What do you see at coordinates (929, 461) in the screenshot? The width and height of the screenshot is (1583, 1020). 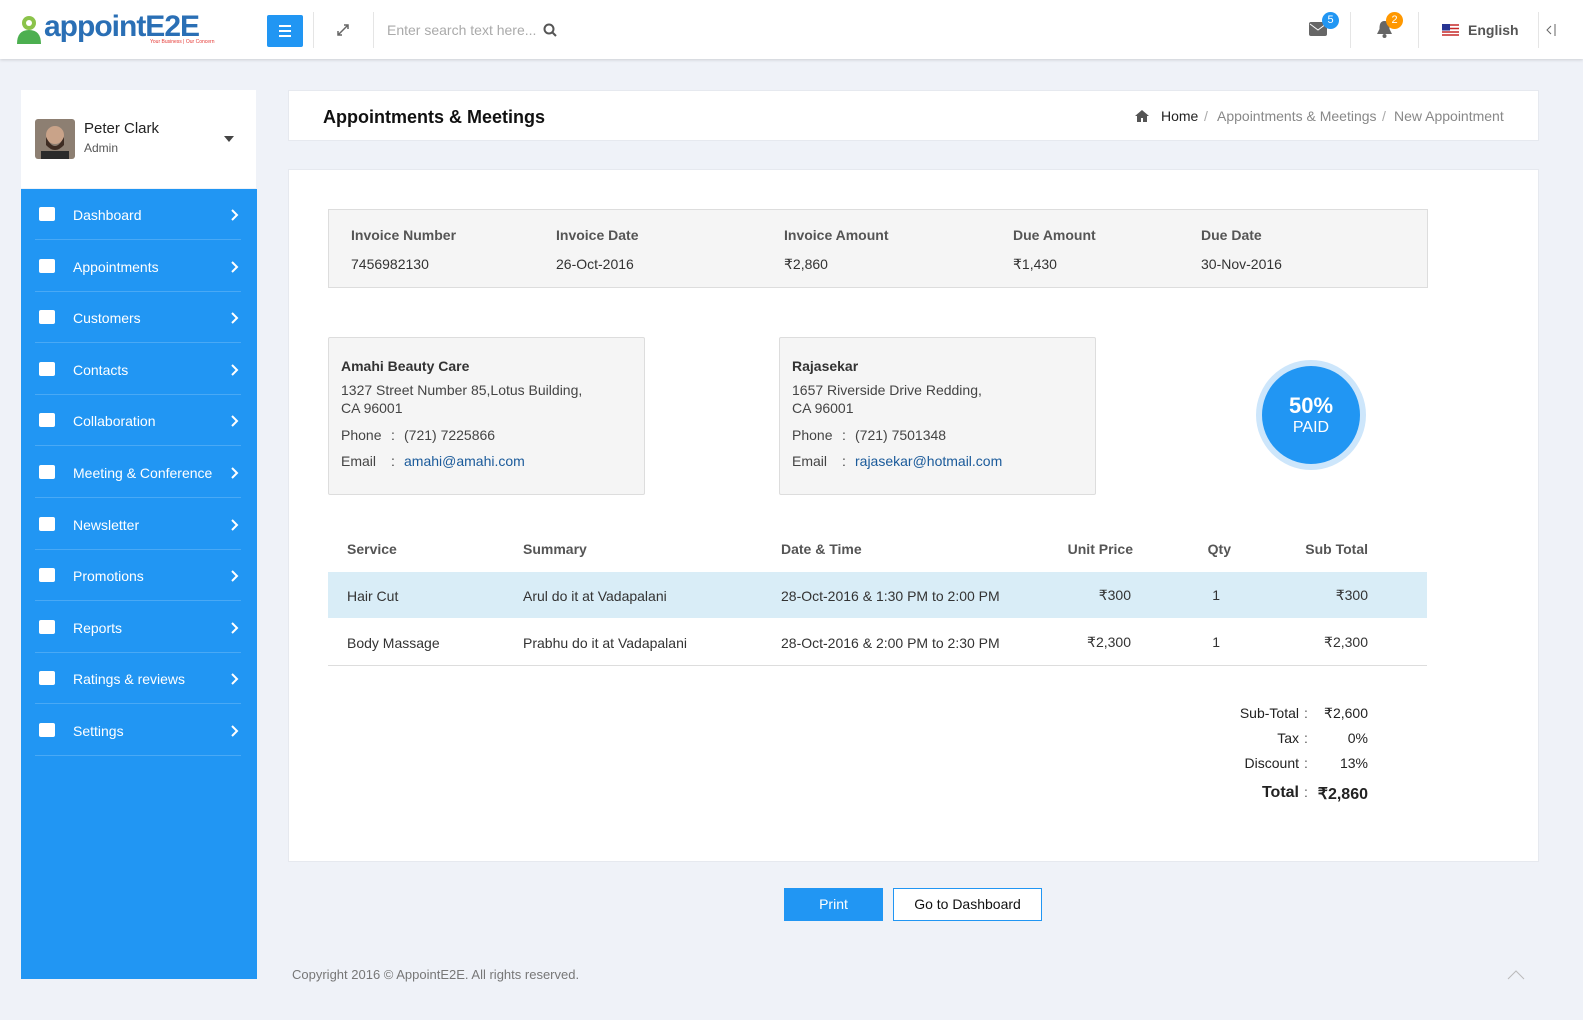 I see `email: rajasekar@hotmail.com` at bounding box center [929, 461].